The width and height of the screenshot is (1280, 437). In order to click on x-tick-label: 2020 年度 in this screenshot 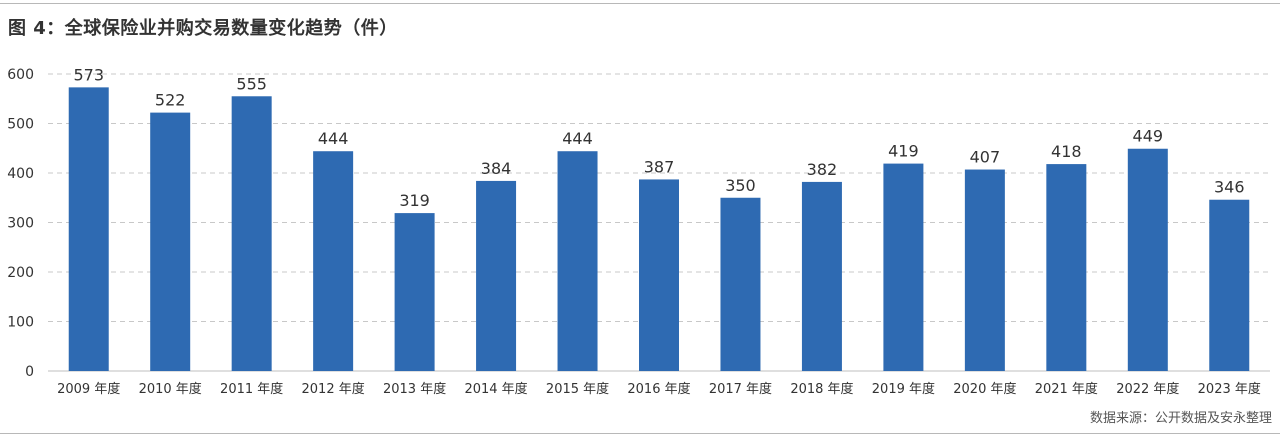, I will do `click(984, 389)`.